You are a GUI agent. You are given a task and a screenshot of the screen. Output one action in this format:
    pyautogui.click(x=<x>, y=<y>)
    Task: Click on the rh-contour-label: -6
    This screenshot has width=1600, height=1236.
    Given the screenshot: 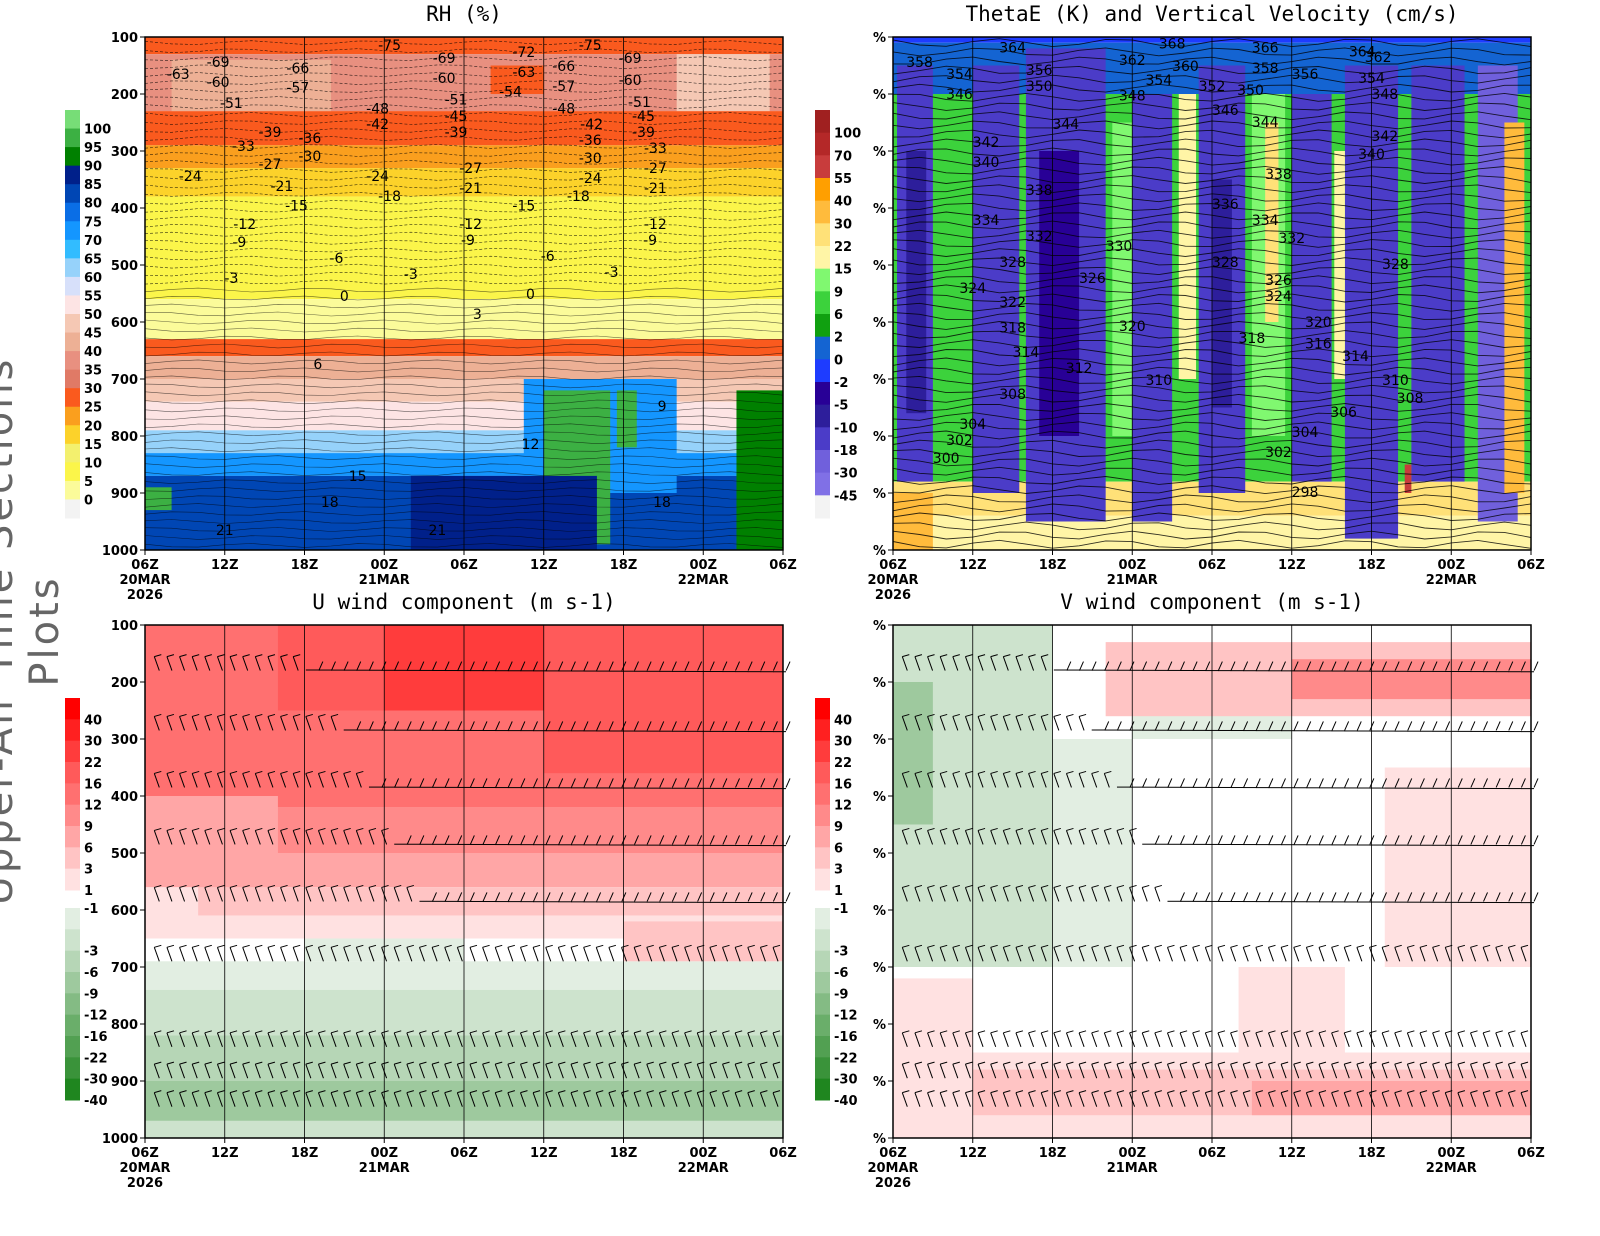 What is the action you would take?
    pyautogui.click(x=336, y=259)
    